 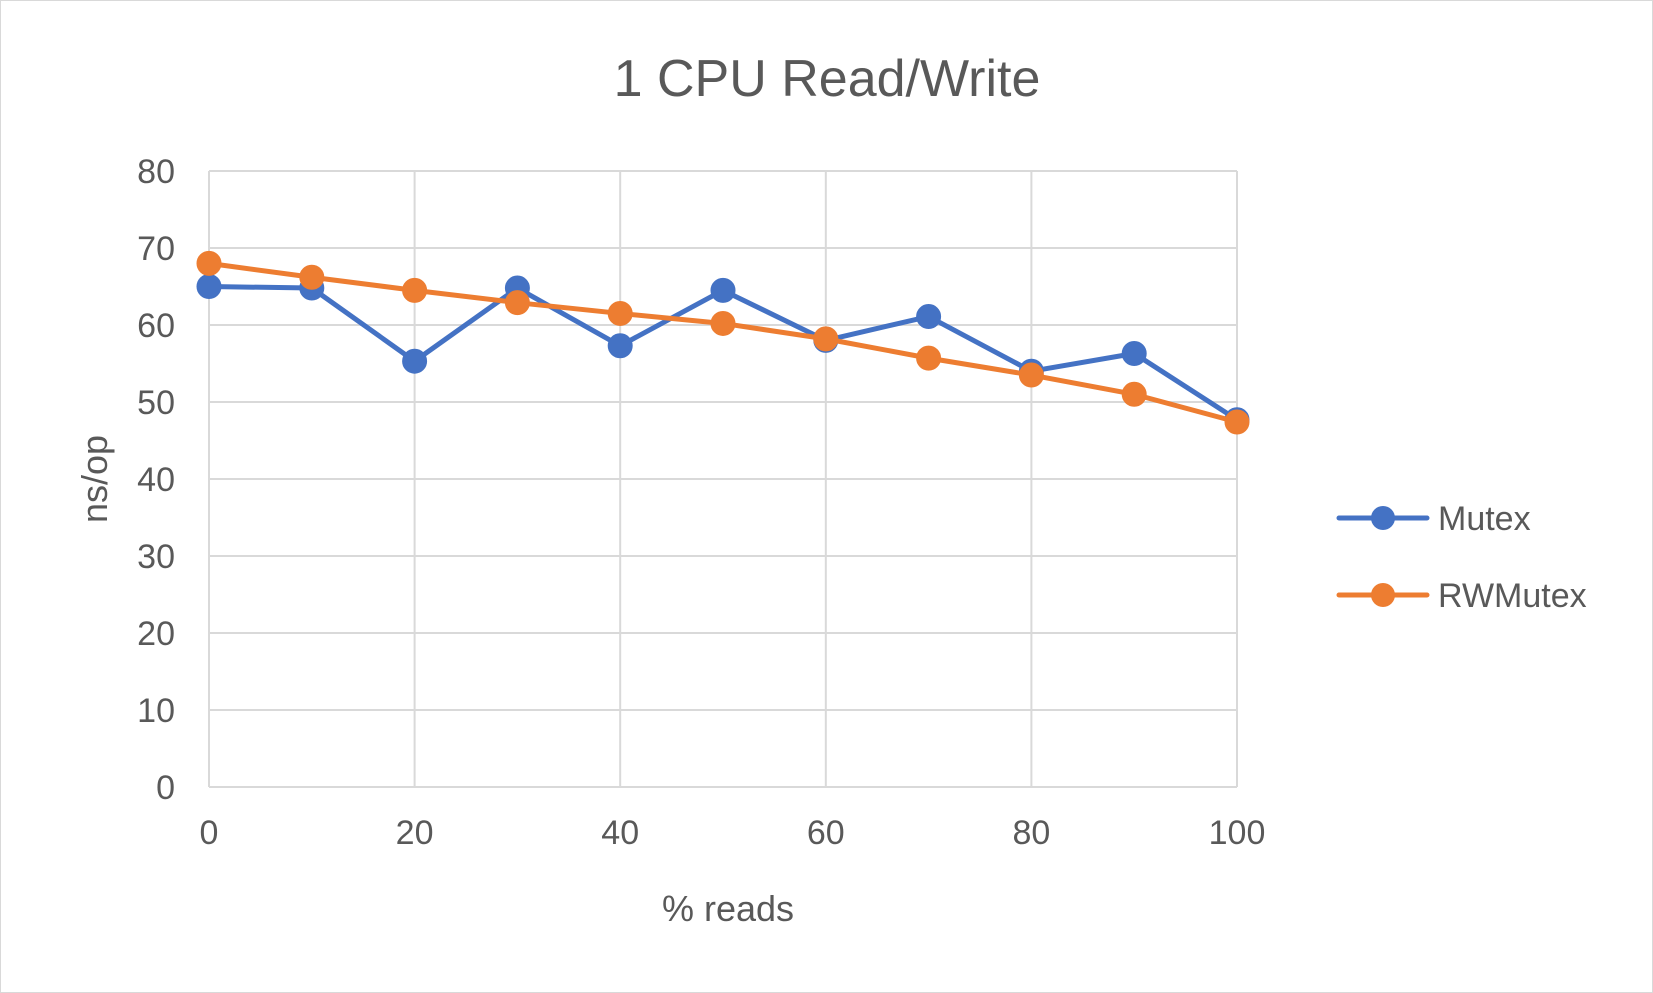 What do you see at coordinates (156, 249) in the screenshot?
I see `y-tick-label: 70` at bounding box center [156, 249].